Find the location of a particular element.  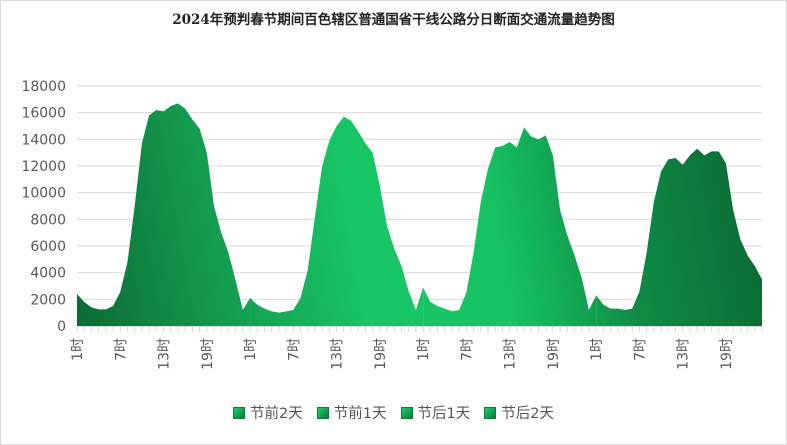

legend-item: 节后1天 is located at coordinates (435, 412).